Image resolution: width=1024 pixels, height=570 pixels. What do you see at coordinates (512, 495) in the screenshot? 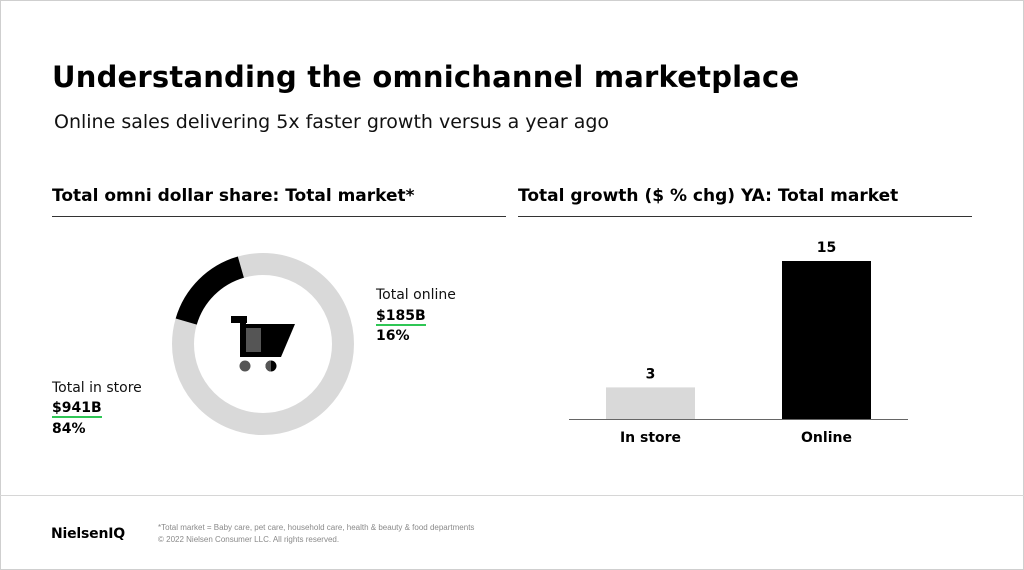
I see `footer-divider` at bounding box center [512, 495].